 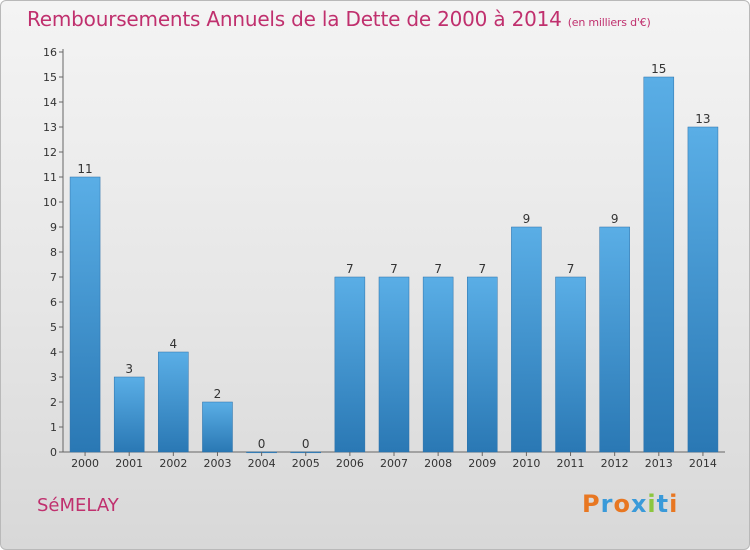 I want to click on data-label: 13, so click(x=702, y=119).